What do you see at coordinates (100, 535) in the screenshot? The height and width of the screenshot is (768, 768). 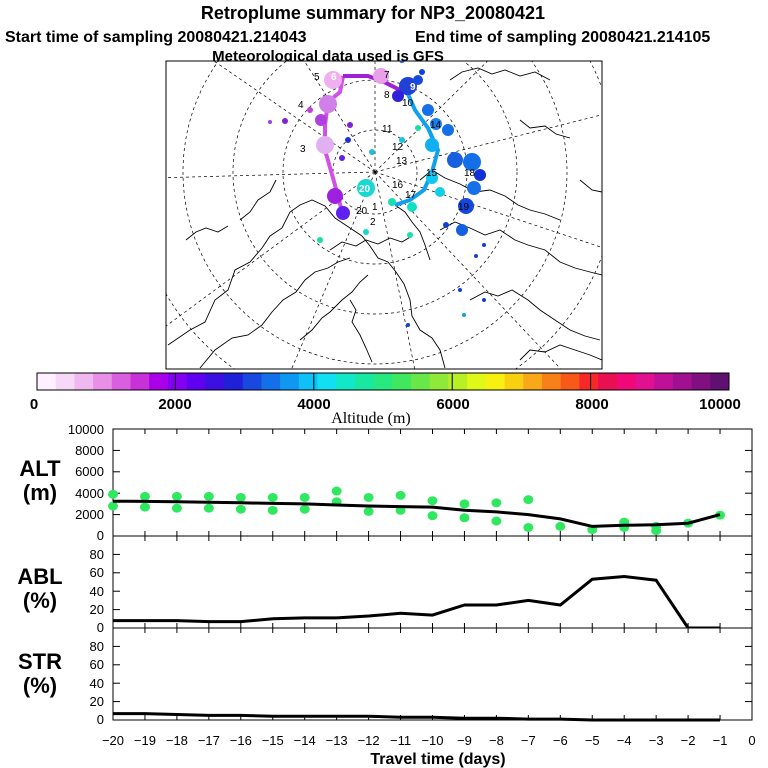 I see `alt-ytick: 0` at bounding box center [100, 535].